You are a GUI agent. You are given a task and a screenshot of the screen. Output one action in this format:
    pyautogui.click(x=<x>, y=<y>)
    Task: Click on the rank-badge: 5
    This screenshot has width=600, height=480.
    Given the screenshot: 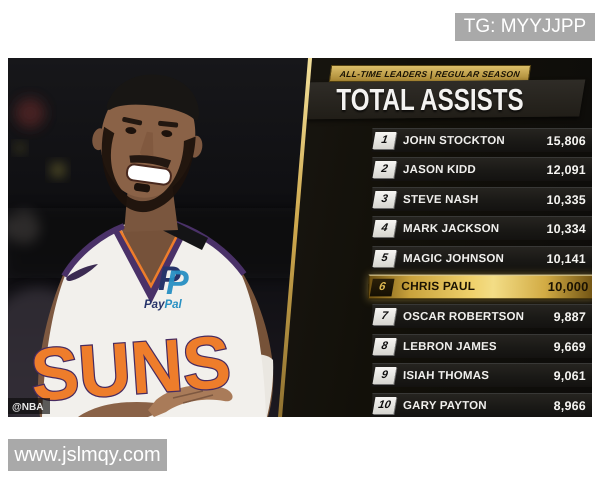 What is the action you would take?
    pyautogui.click(x=384, y=258)
    